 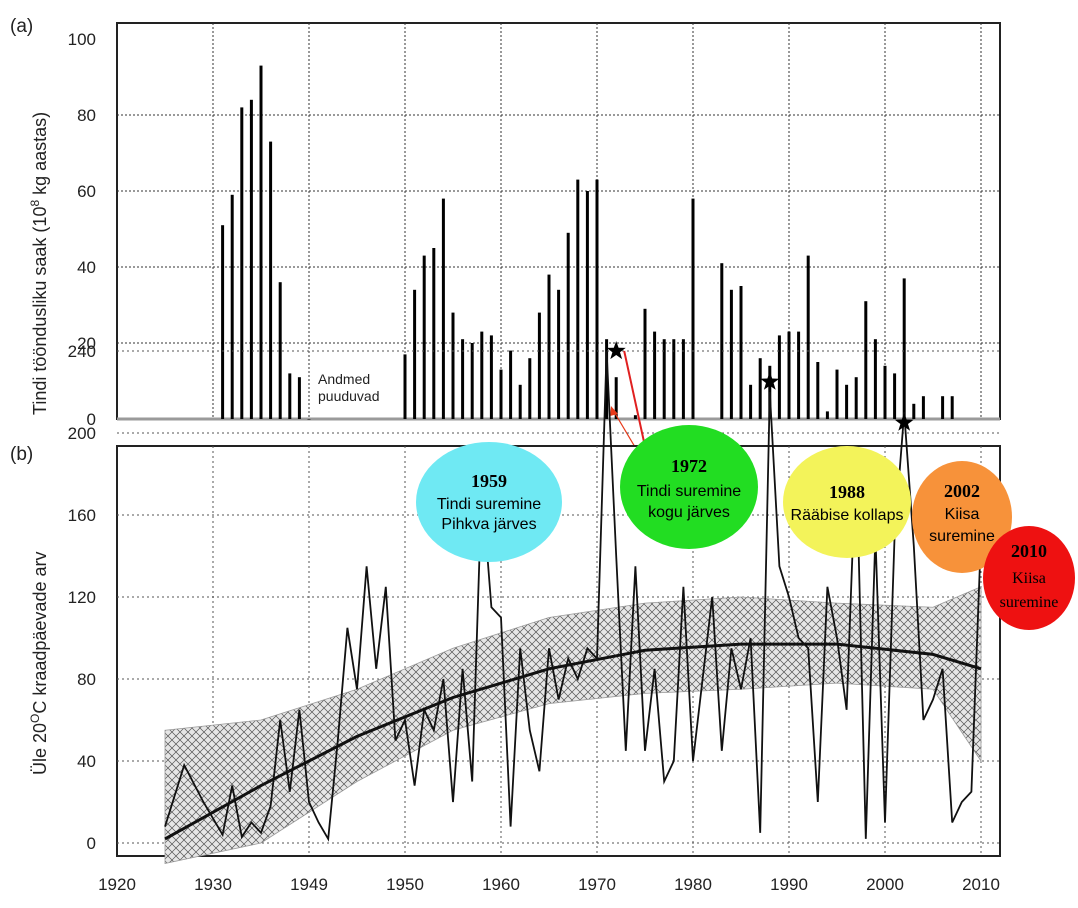 What do you see at coordinates (344, 379) in the screenshot?
I see `no-data-note-line1: Andmed` at bounding box center [344, 379].